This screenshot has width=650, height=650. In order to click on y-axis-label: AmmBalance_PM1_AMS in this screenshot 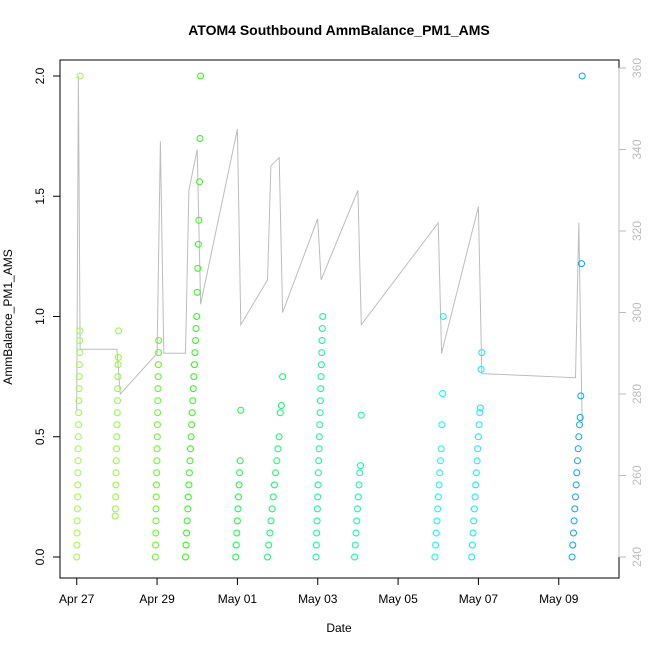, I will do `click(8, 316)`.